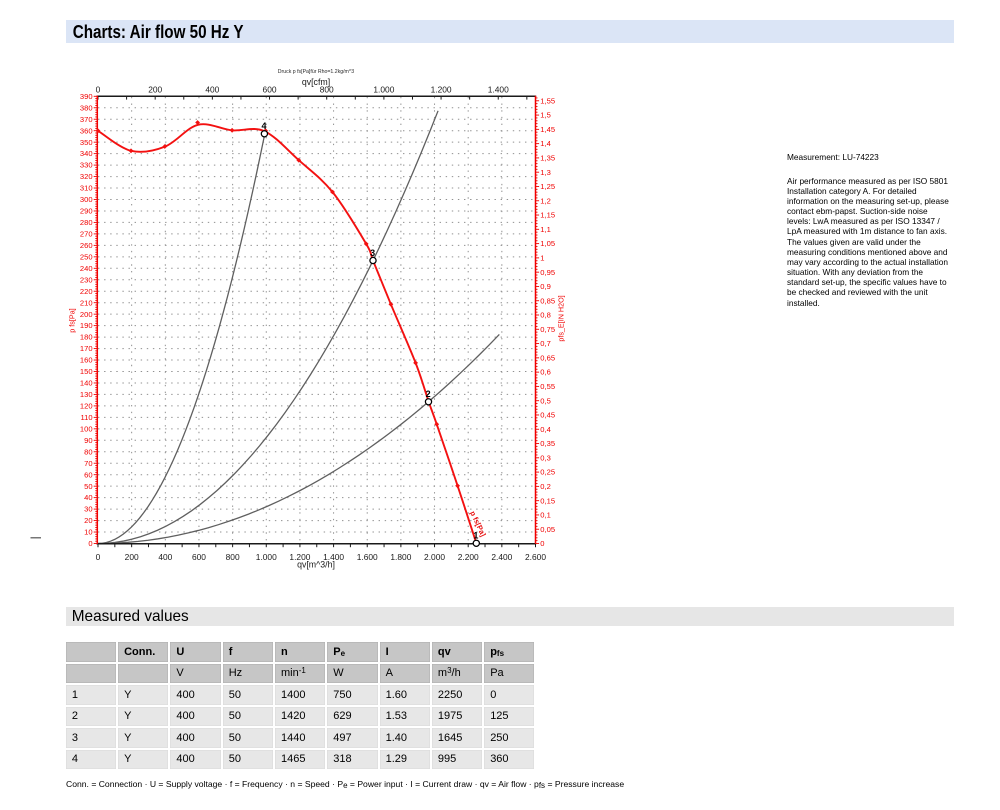 The image size is (1000, 810). I want to click on svg-text: 90, so click(88, 440).